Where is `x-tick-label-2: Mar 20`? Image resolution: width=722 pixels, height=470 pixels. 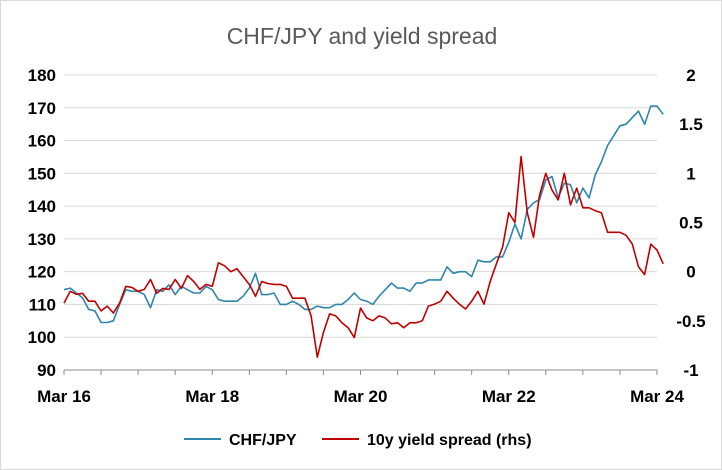
x-tick-label-2: Mar 20 is located at coordinates (361, 396).